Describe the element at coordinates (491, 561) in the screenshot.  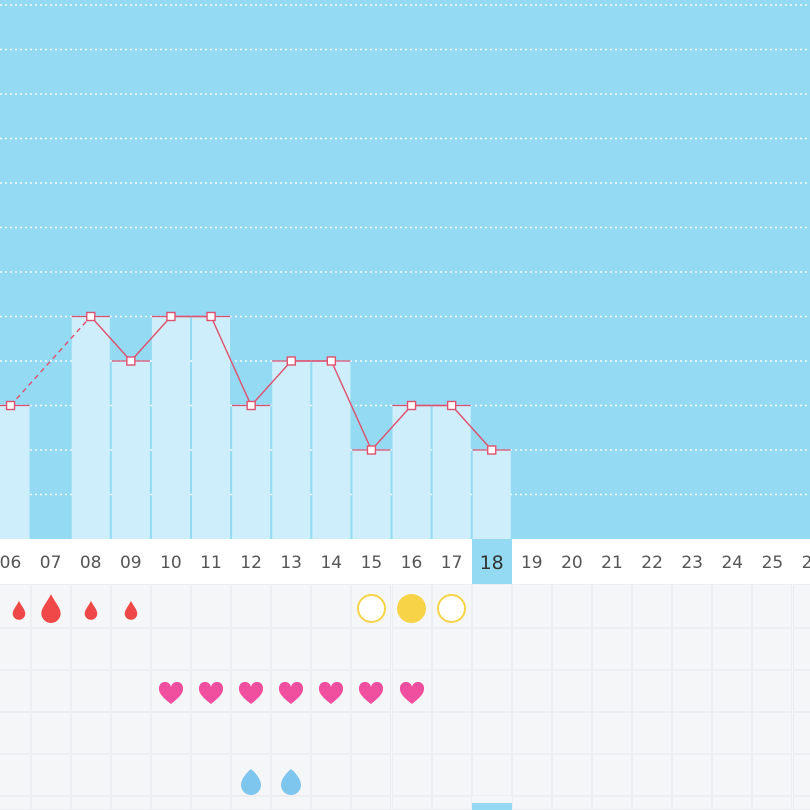
I see `day-label-today: 18` at that location.